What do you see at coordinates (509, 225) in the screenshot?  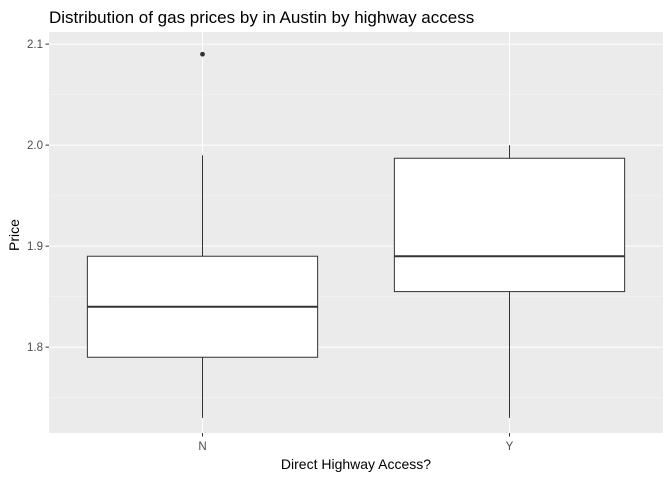 I see `box-iqr` at bounding box center [509, 225].